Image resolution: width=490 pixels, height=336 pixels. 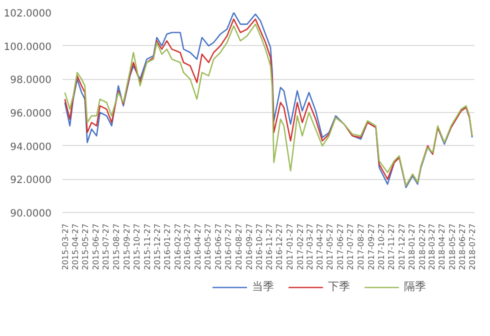 What do you see at coordinates (147, 246) in the screenshot?
I see `x-tick-label: 2015-11-27` at bounding box center [147, 246].